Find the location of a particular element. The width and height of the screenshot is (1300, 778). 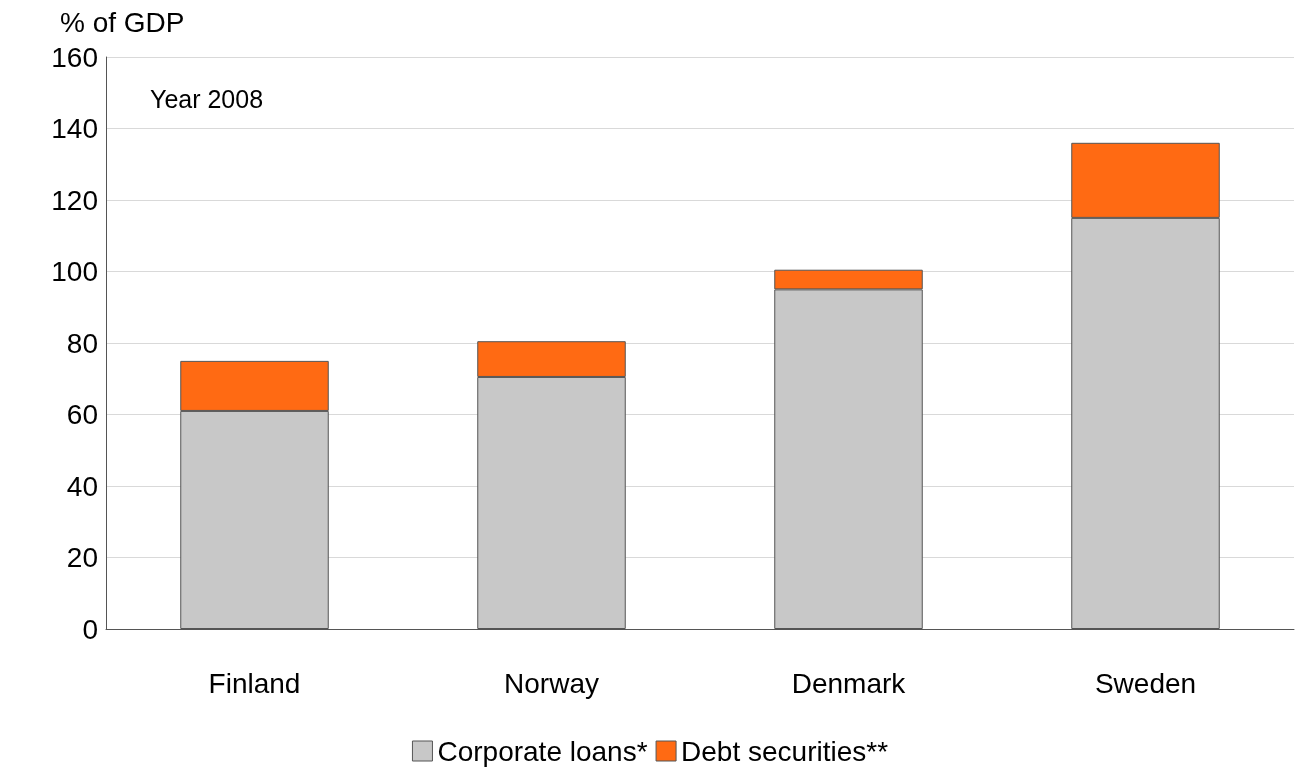

y-tick-label: 160 is located at coordinates (74, 57).